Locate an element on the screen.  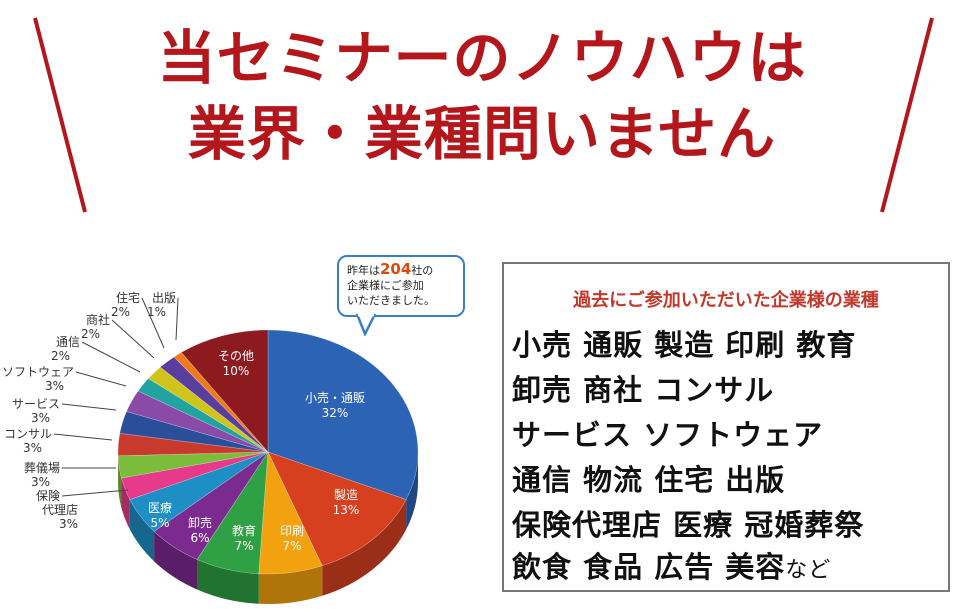
pie-label-6-pct: 3% is located at coordinates (68, 524).